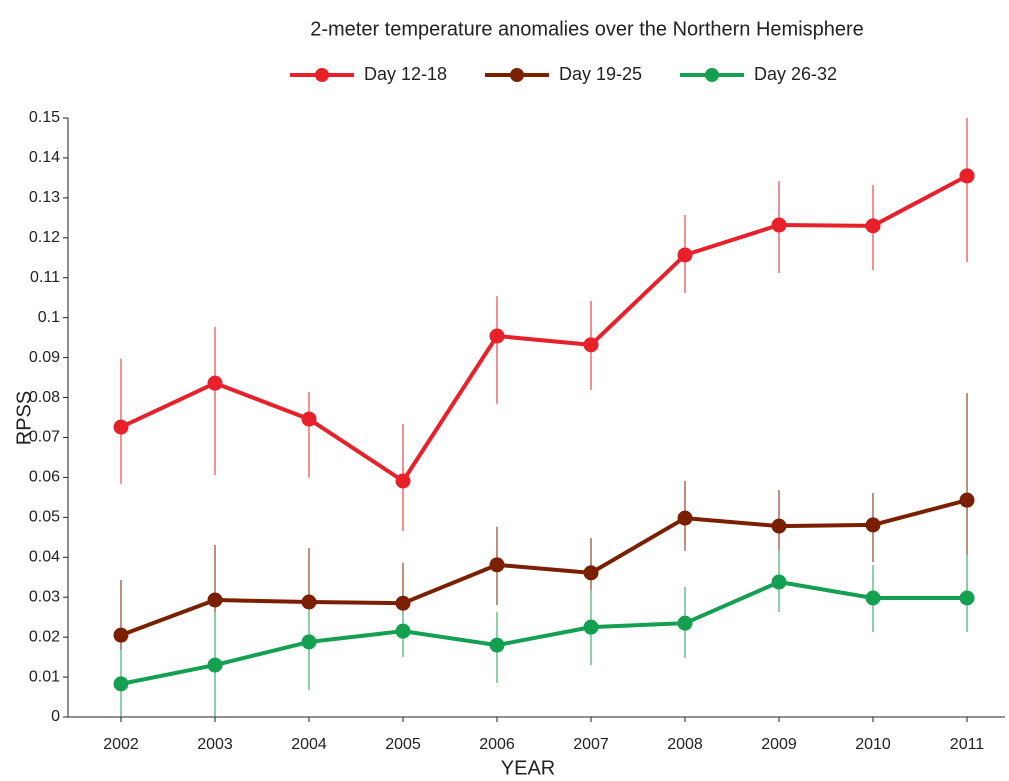 The height and width of the screenshot is (781, 1009). What do you see at coordinates (591, 744) in the screenshot?
I see `x-tick-label: 2007` at bounding box center [591, 744].